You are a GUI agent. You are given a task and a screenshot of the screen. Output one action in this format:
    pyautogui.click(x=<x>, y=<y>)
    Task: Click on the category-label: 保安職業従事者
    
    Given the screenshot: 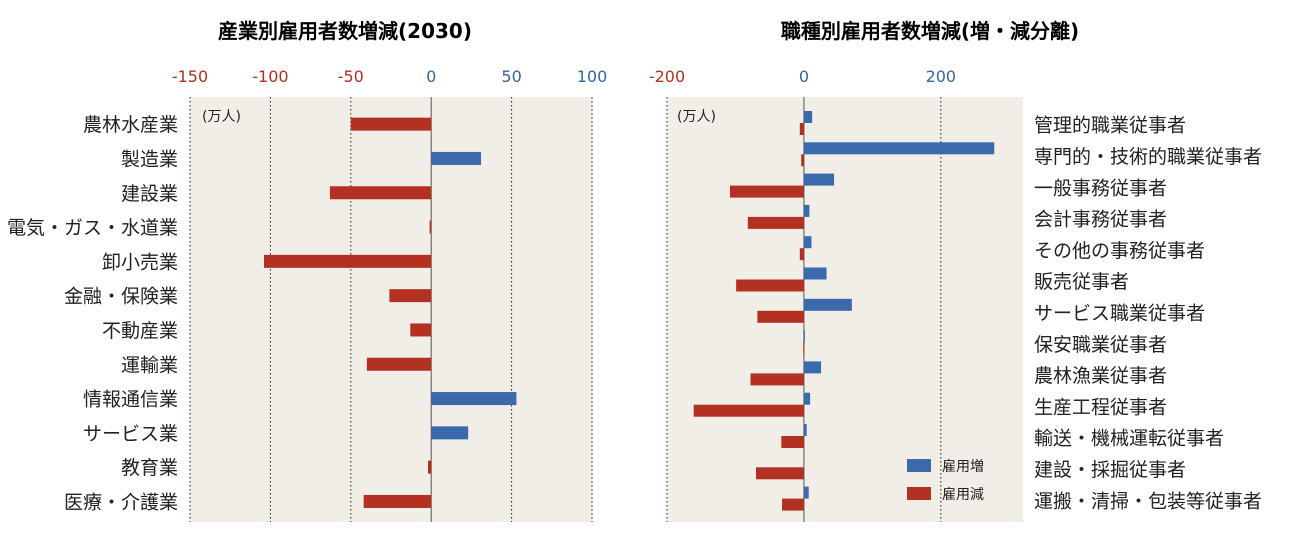 What is the action you would take?
    pyautogui.click(x=1100, y=345)
    